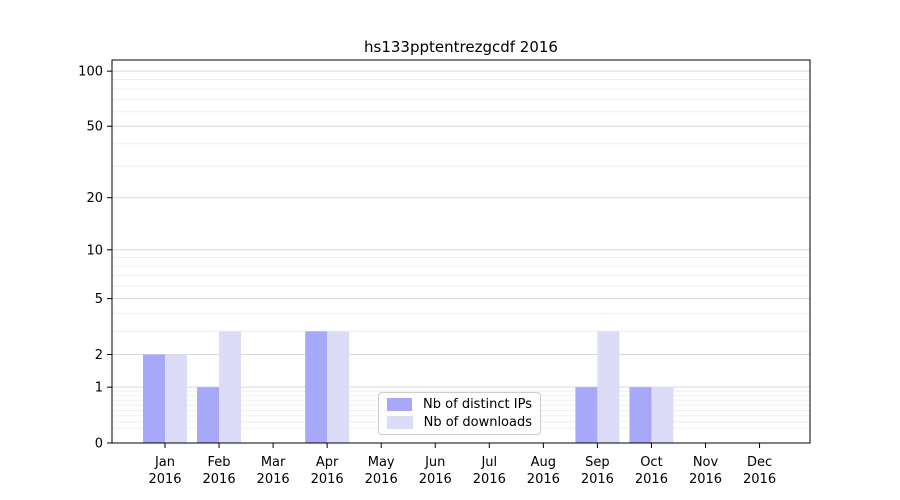 Image resolution: width=900 pixels, height=500 pixels. What do you see at coordinates (208, 415) in the screenshot?
I see `bar-distinct-ips-feb` at bounding box center [208, 415].